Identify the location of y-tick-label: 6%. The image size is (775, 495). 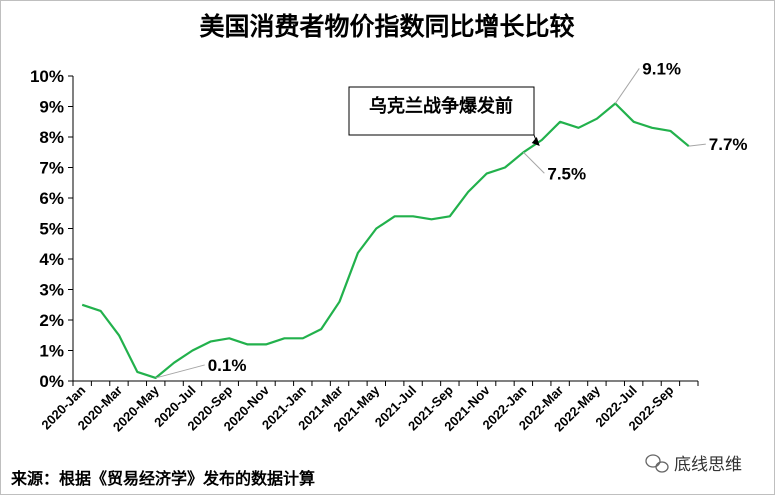
(51, 198).